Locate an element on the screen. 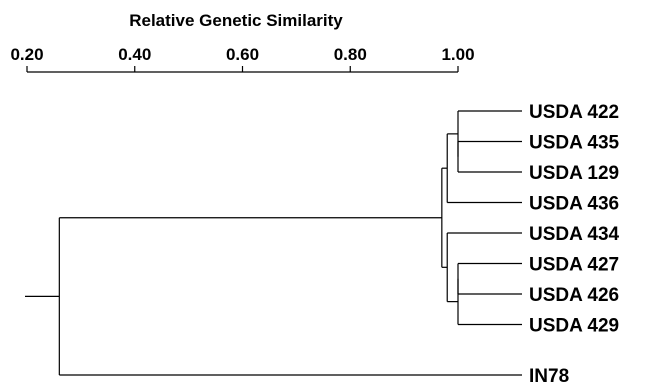 This screenshot has width=661, height=385. leaf-label: USDA 129 is located at coordinates (574, 173).